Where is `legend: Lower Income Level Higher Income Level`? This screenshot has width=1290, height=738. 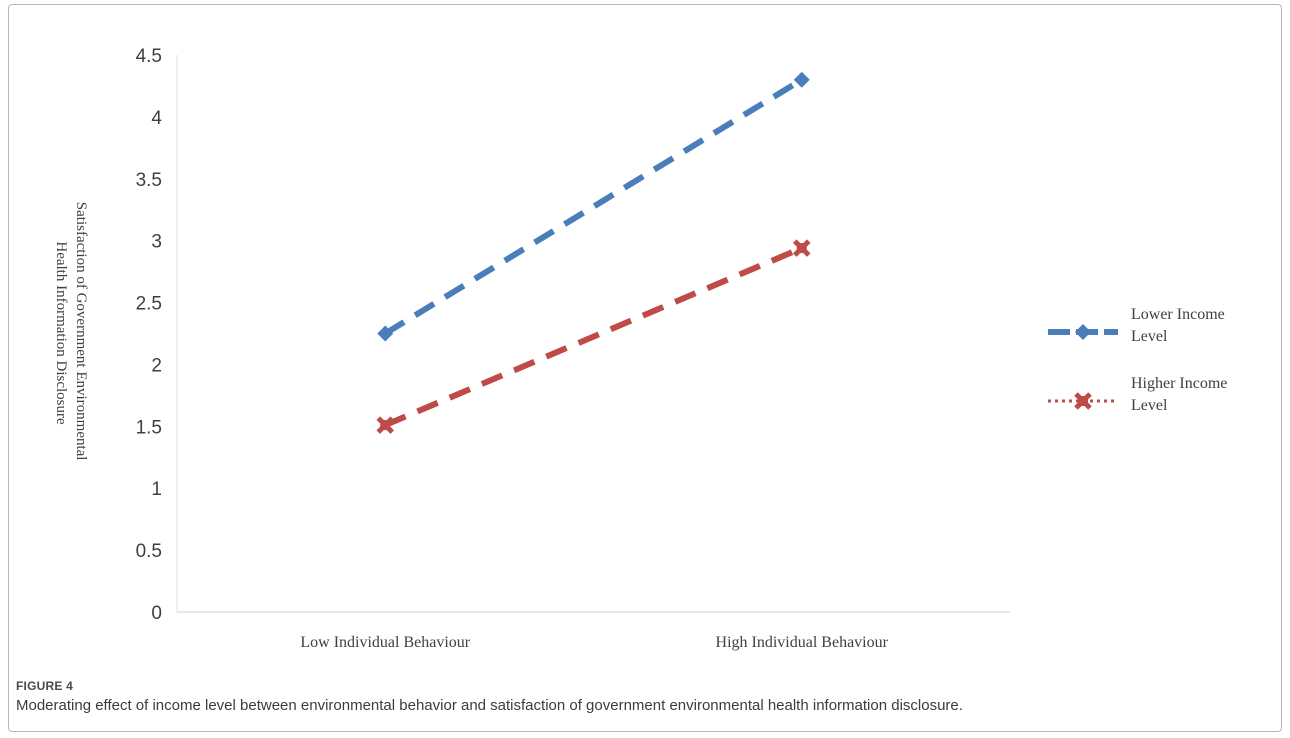
legend: Lower Income Level Higher Income Level is located at coordinates (1137, 360).